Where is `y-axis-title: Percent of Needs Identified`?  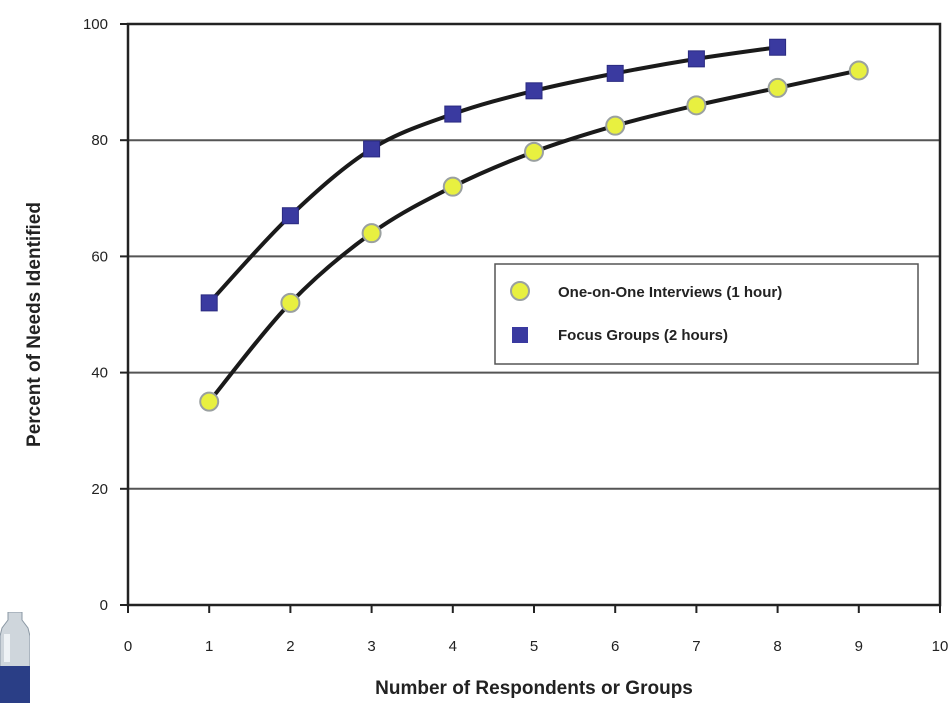 y-axis-title: Percent of Needs Identified is located at coordinates (34, 324).